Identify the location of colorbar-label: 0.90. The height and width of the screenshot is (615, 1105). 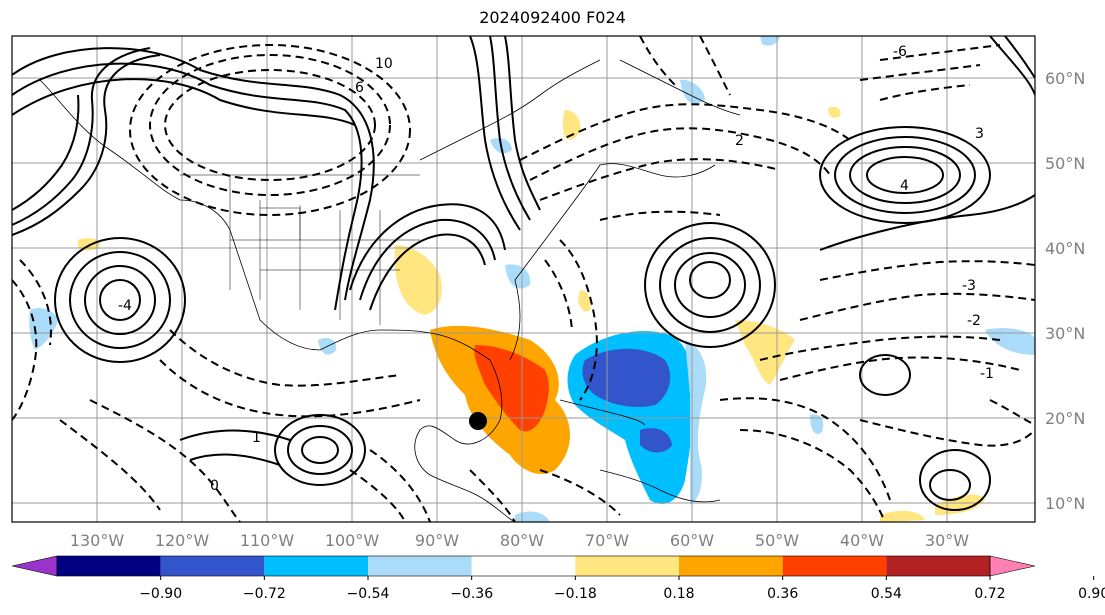
(1091, 594).